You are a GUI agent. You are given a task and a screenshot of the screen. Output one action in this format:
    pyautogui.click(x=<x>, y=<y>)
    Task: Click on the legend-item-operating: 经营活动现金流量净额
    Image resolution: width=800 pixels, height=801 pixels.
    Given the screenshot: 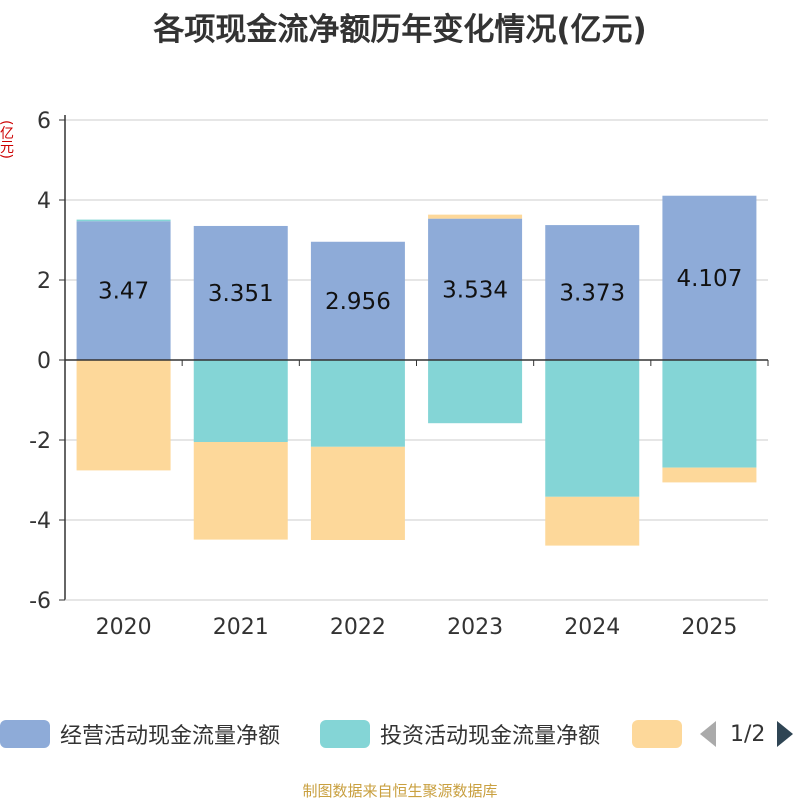 What is the action you would take?
    pyautogui.click(x=140, y=734)
    